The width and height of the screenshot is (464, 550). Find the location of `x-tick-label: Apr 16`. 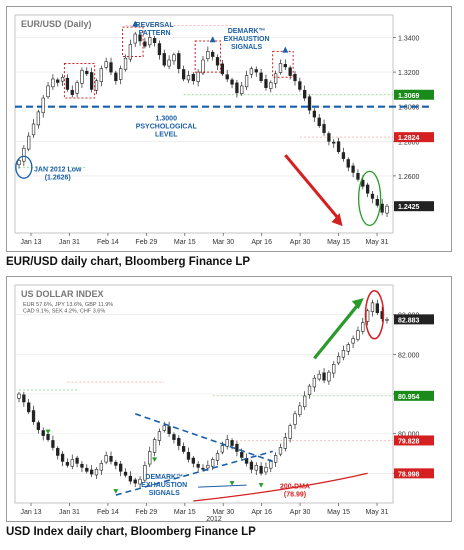

x-tick-label: Apr 16 is located at coordinates (261, 242).